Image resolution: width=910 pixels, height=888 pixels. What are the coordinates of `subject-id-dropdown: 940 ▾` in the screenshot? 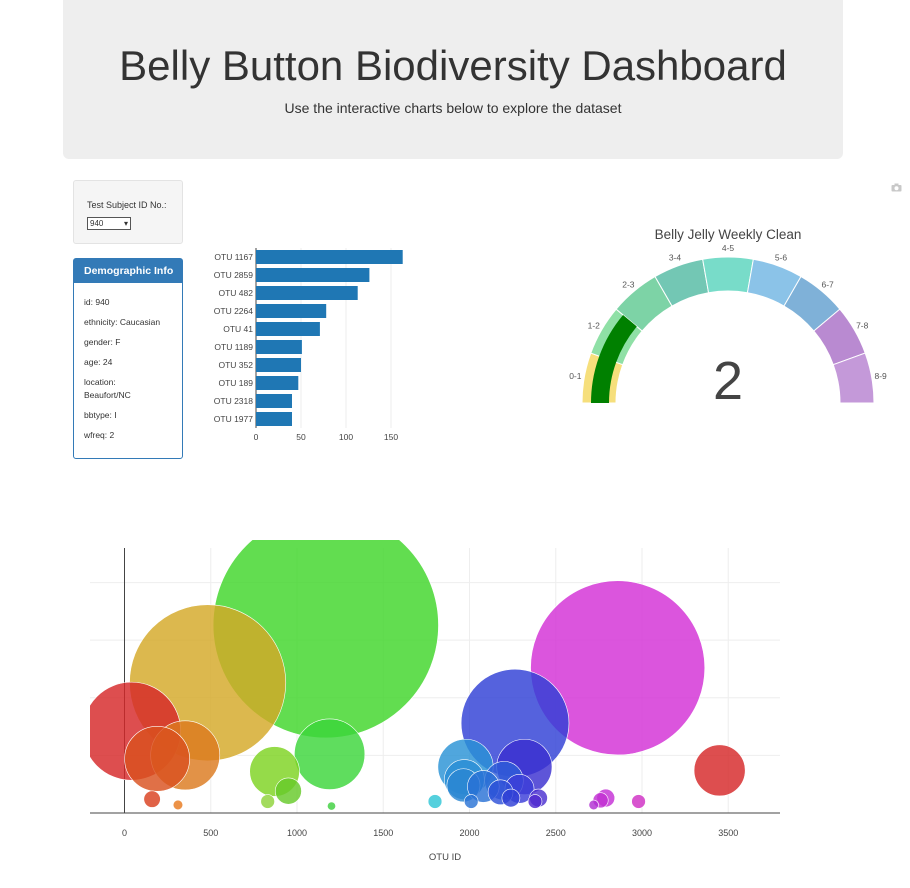 It's located at (109, 223).